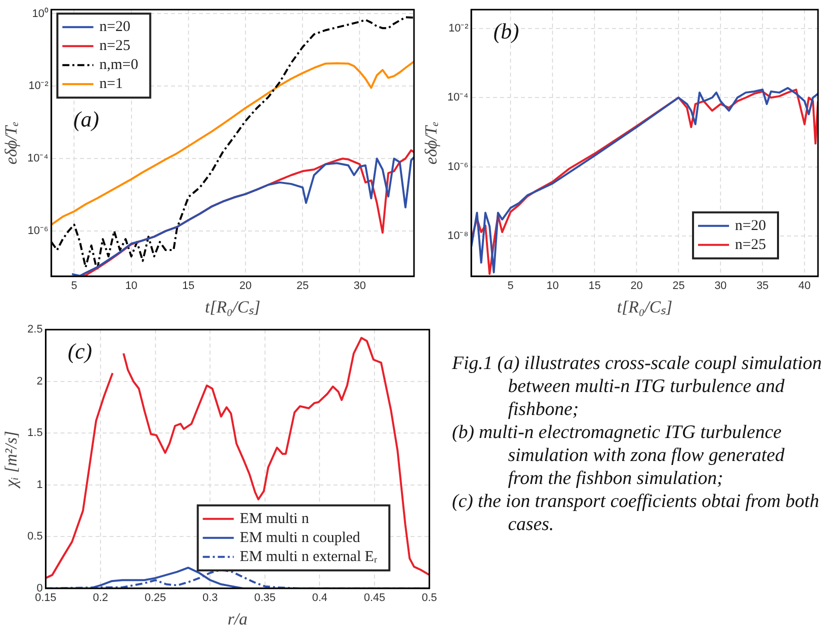  Describe the element at coordinates (309, 556) in the screenshot. I see `legend-label: EM multi n external Eᵣ` at that location.